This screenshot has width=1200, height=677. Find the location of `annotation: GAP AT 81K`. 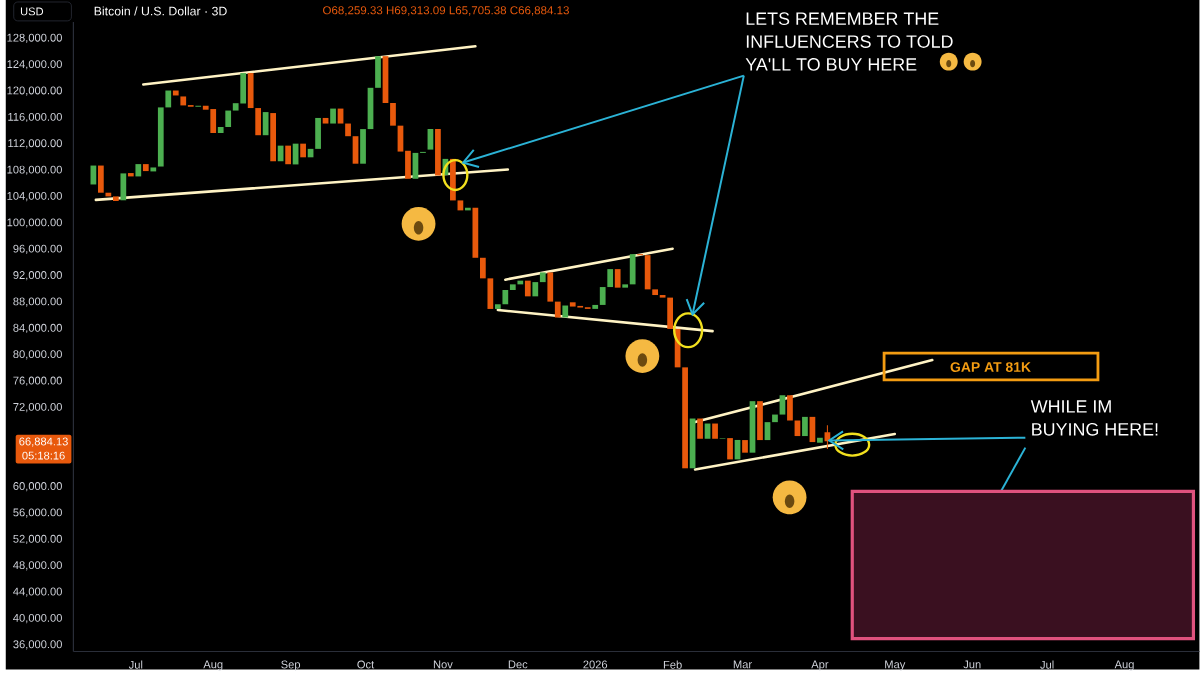

annotation: GAP AT 81K is located at coordinates (990, 367).